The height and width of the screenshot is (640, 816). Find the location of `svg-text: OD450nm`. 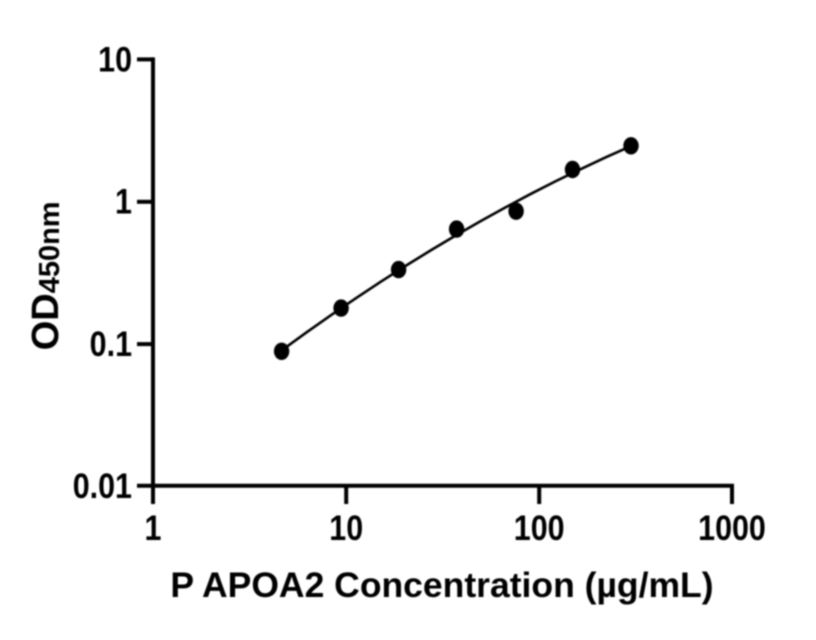

svg-text: OD450nm is located at coordinates (46, 275).